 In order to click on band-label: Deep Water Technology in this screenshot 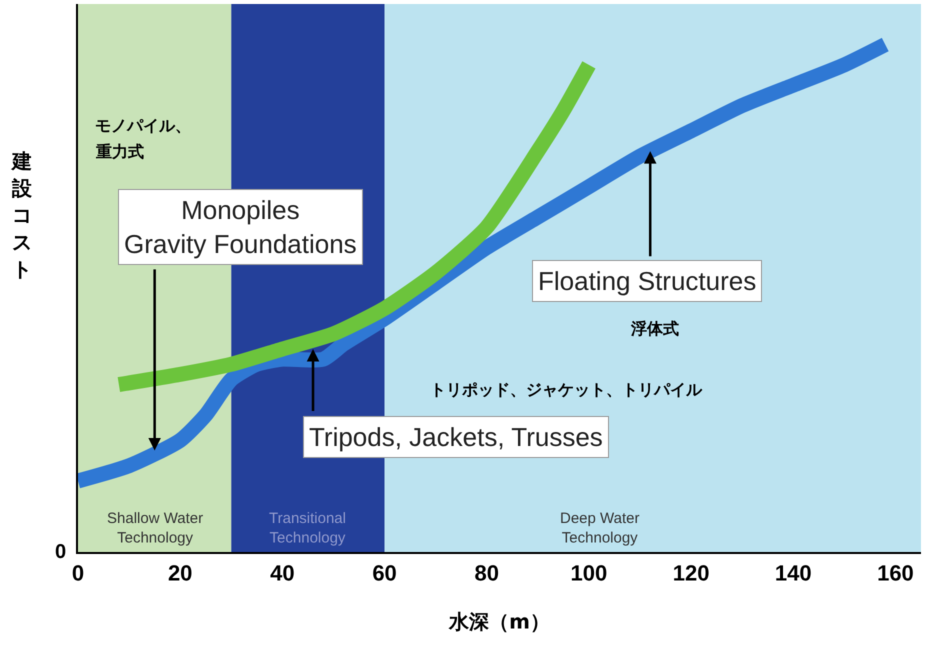, I will do `click(600, 528)`.